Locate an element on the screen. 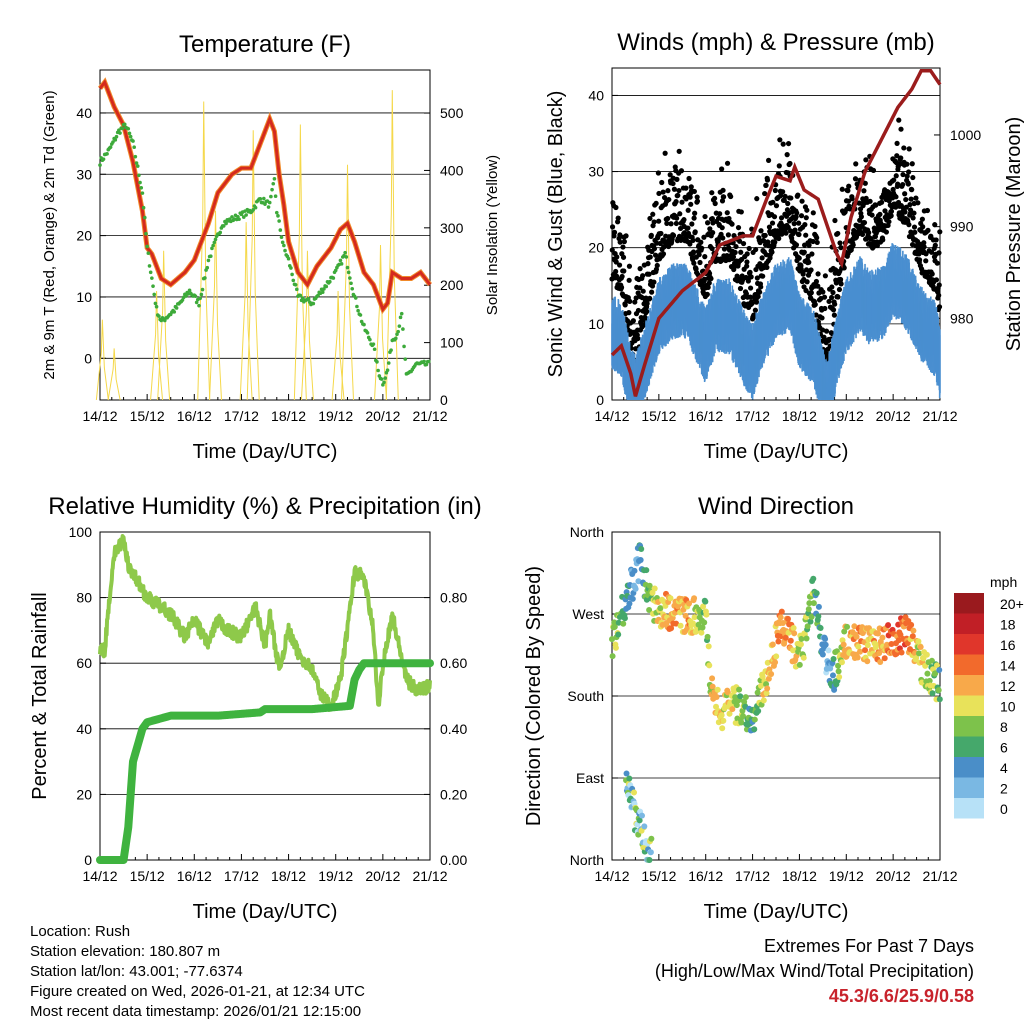 The width and height of the screenshot is (1024, 1024). y-axis-label: Direction (Colored By Speed) is located at coordinates (534, 696).